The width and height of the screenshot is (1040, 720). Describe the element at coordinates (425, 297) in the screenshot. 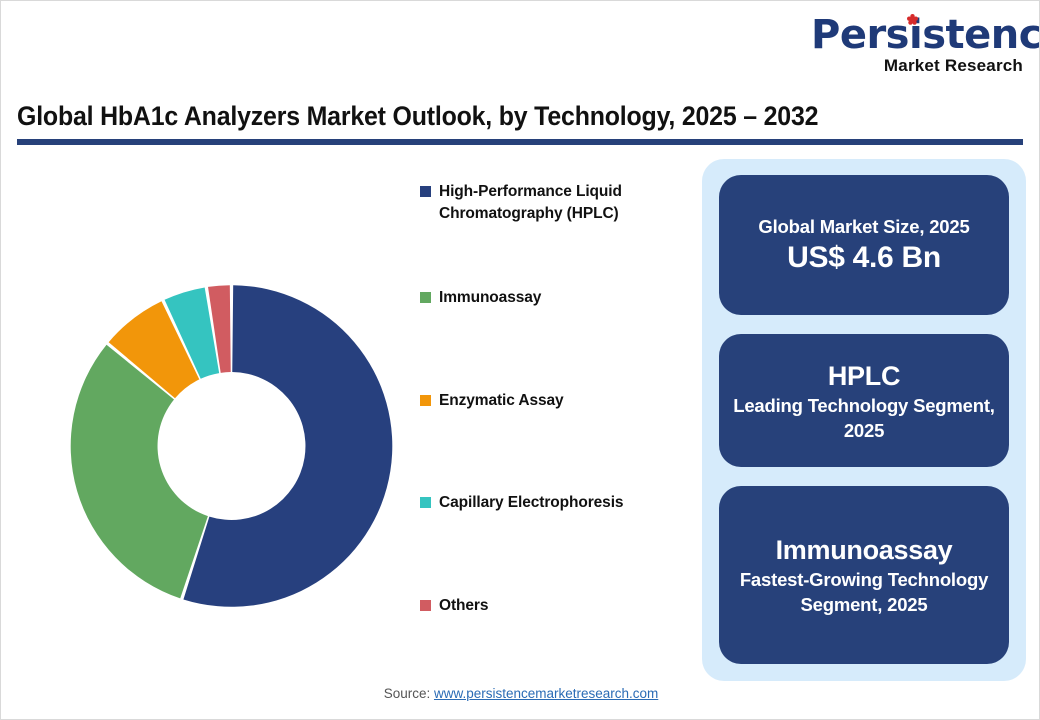

I see `legend-swatch-immunoassay` at that location.